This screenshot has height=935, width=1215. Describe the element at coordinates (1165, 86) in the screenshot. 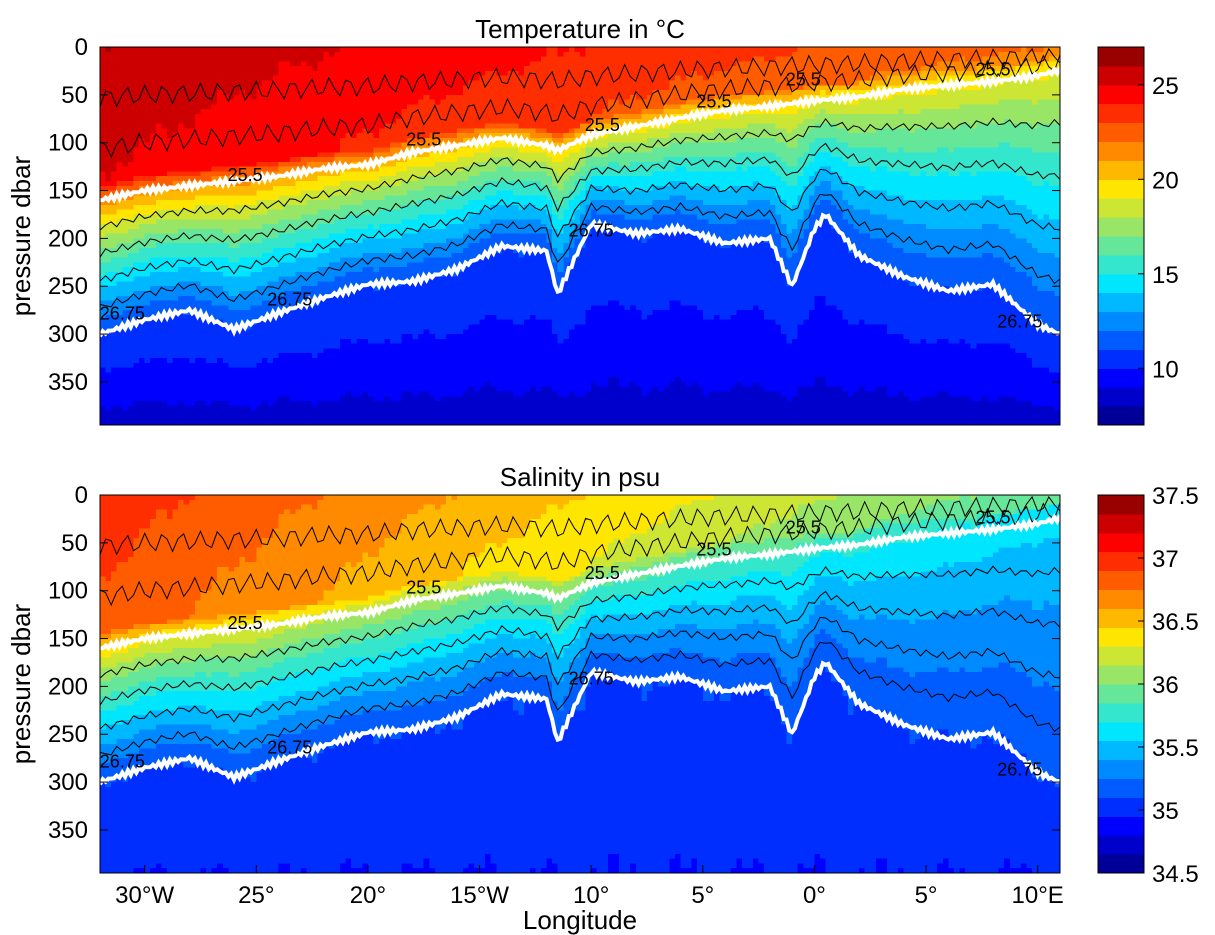

I see `colorbar-tick-label: 25` at that location.